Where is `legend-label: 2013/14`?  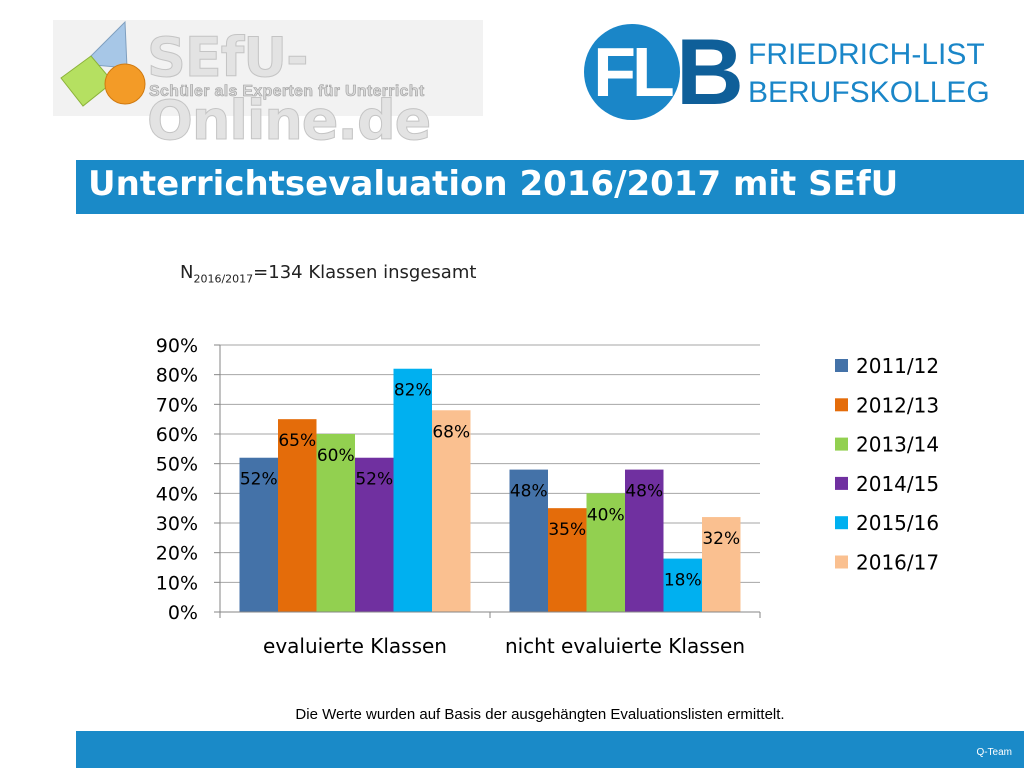 legend-label: 2013/14 is located at coordinates (897, 445).